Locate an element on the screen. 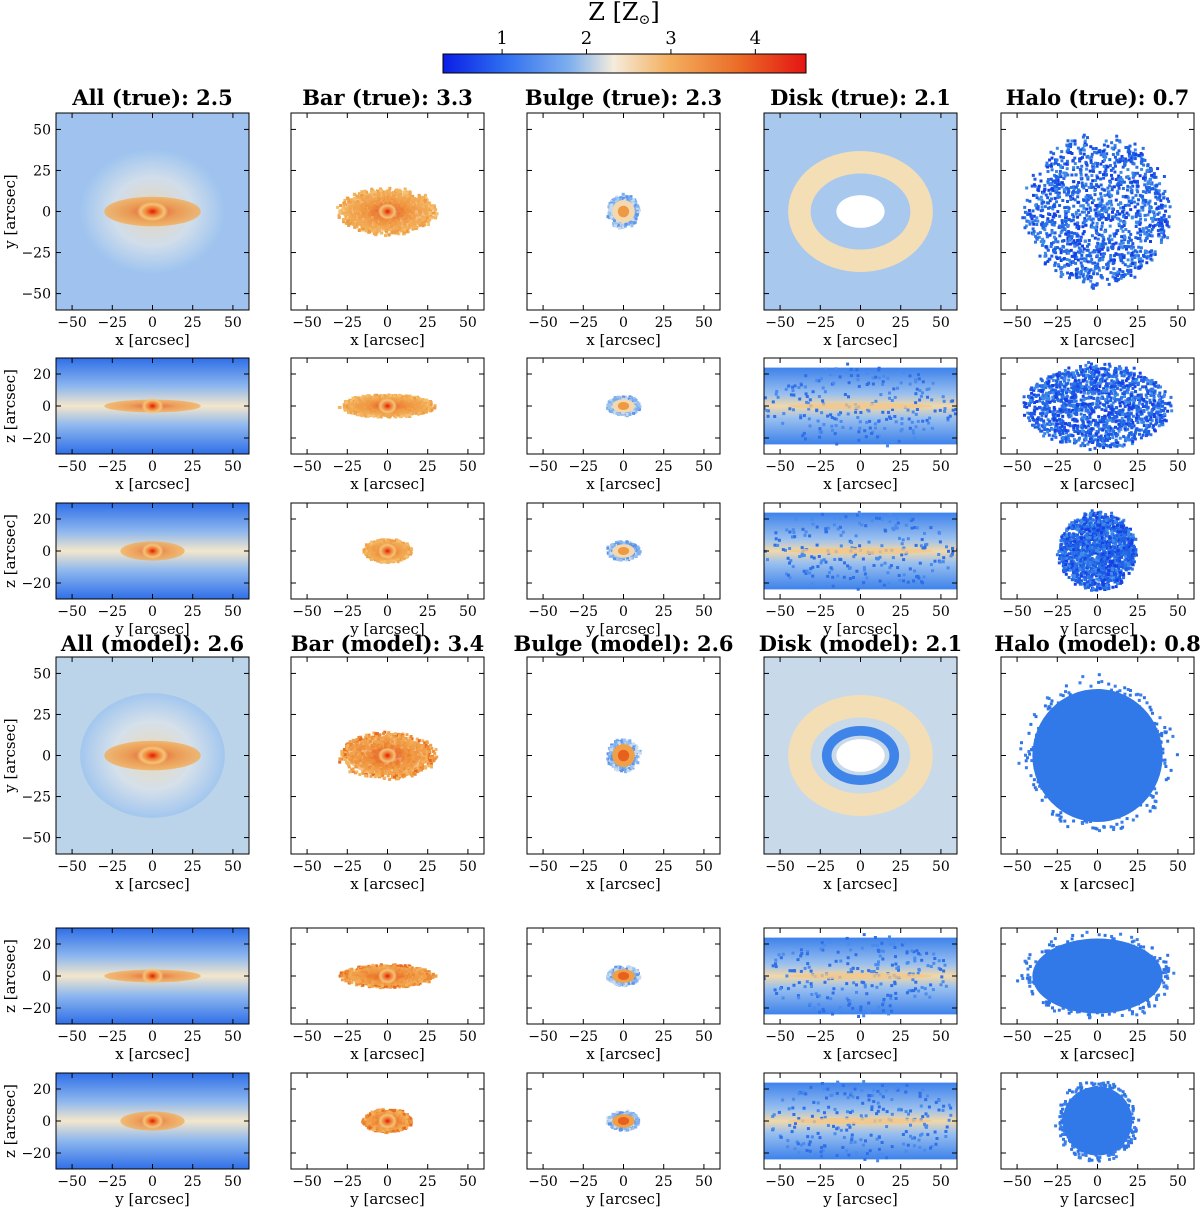  y-tick-label: −25 is located at coordinates (36, 254).